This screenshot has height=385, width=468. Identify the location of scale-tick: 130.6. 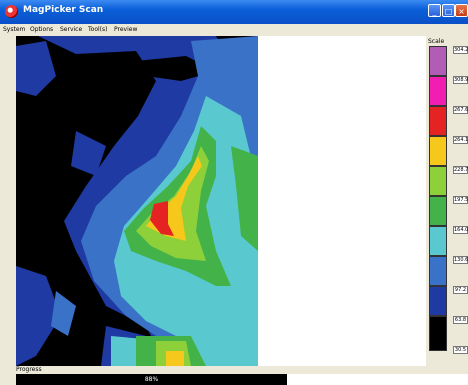
(460, 260).